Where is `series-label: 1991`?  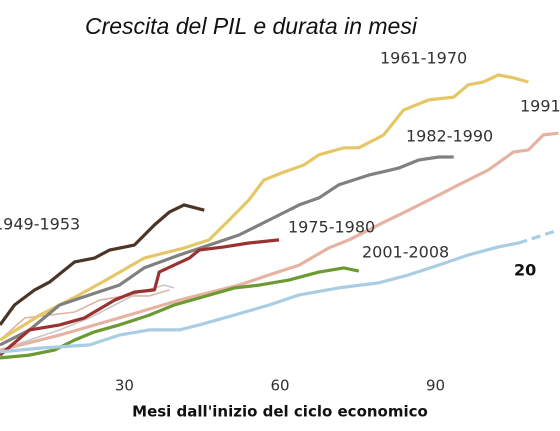 series-label: 1991 is located at coordinates (540, 106).